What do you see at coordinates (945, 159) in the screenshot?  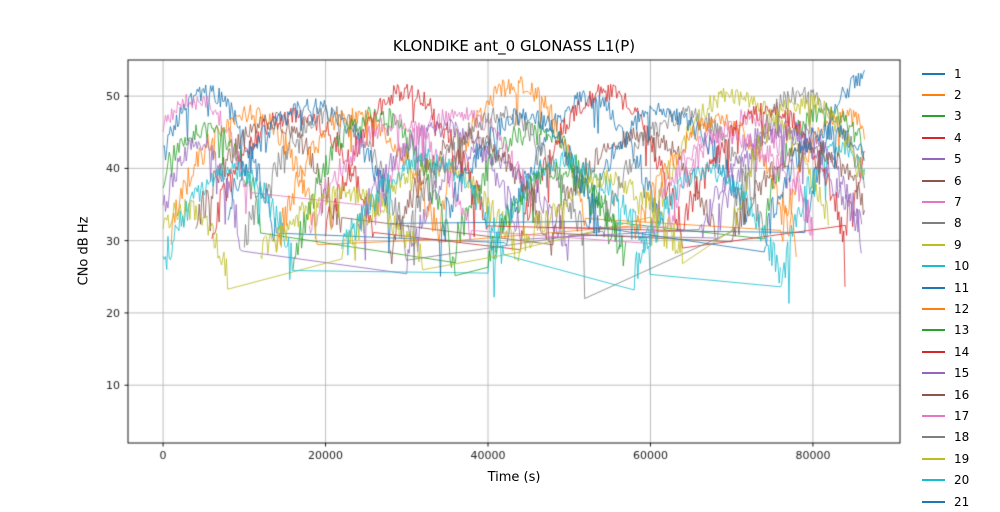 I see `legend-entry: 5` at bounding box center [945, 159].